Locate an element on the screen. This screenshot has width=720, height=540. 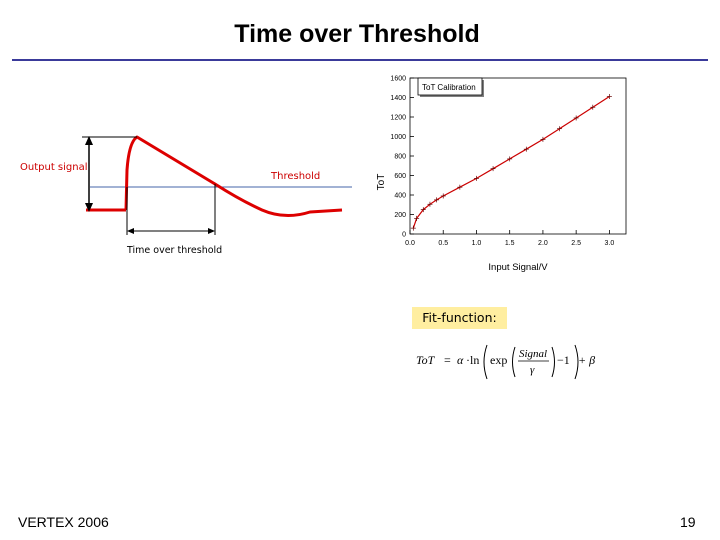
formula-lhs: ToT is located at coordinates (426, 360).